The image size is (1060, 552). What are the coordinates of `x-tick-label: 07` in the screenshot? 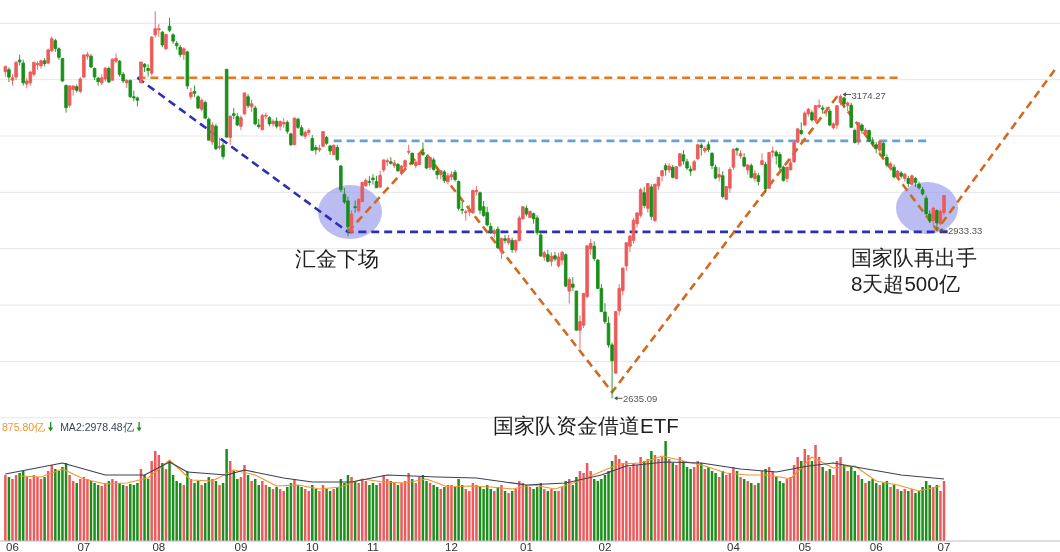 It's located at (944, 546).